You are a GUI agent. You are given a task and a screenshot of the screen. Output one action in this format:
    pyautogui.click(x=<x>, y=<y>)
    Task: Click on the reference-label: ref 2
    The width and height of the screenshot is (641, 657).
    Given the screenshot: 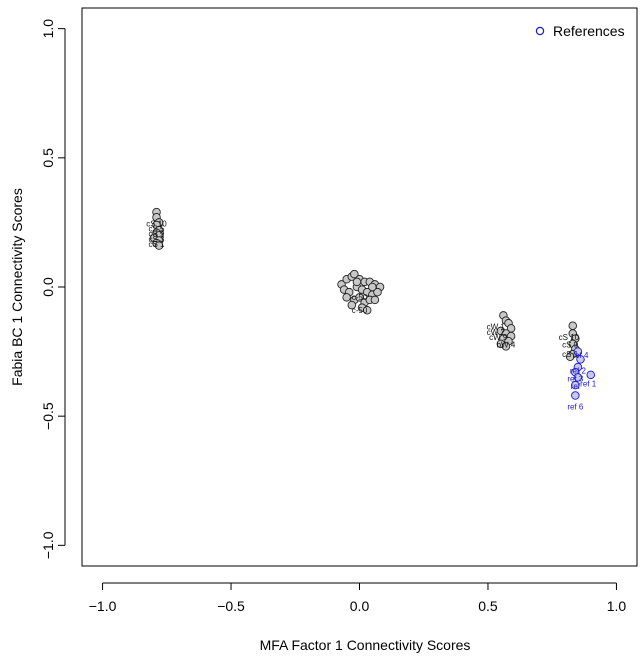 What is the action you would take?
    pyautogui.click(x=578, y=371)
    